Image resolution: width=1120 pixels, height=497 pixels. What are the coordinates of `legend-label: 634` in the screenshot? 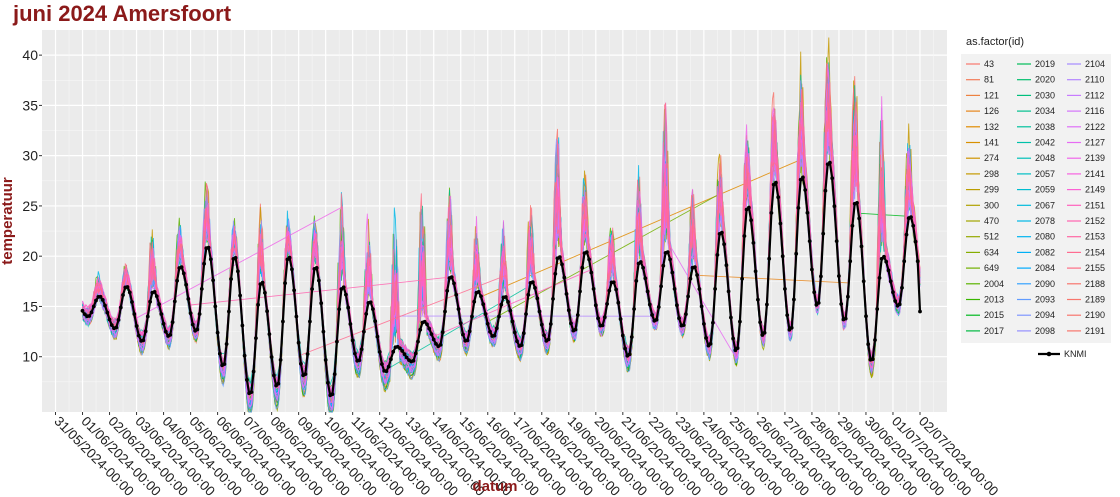 It's located at (991, 252).